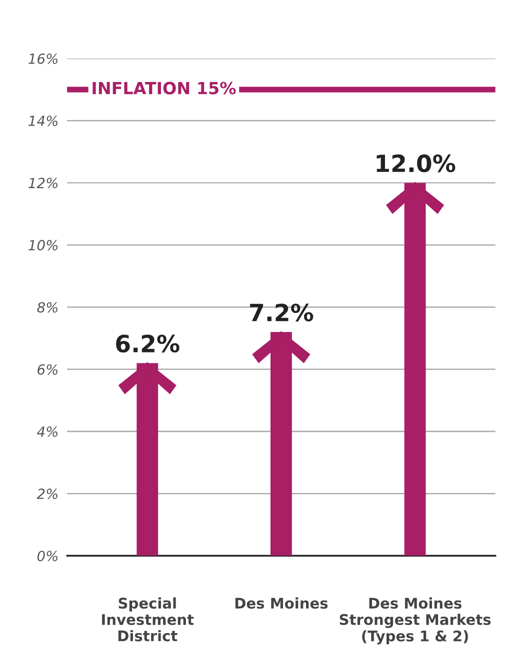 The width and height of the screenshot is (516, 650). Describe the element at coordinates (47, 307) in the screenshot. I see `y-tick-label: 8%` at that location.